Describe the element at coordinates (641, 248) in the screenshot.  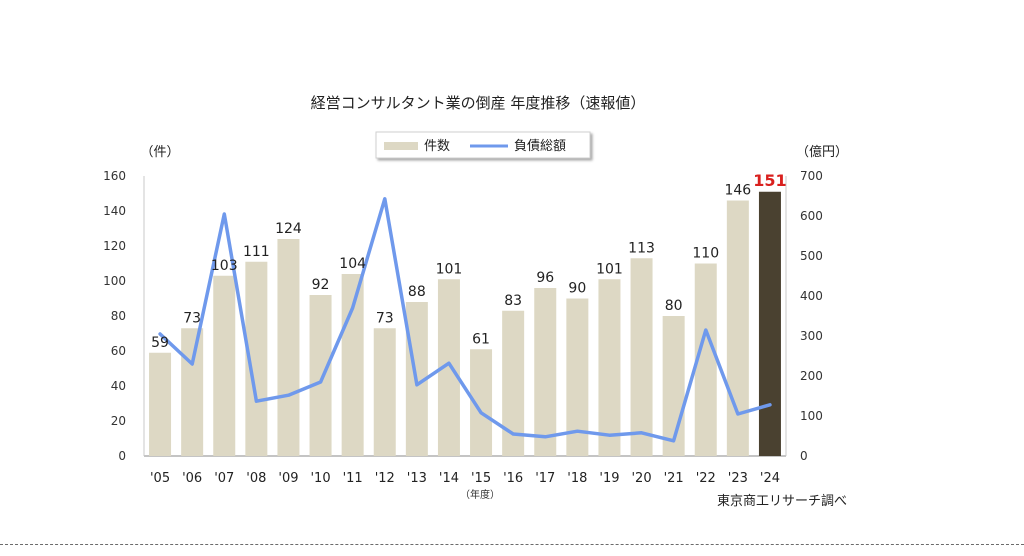
I see `bar-data-label: 113` at that location.